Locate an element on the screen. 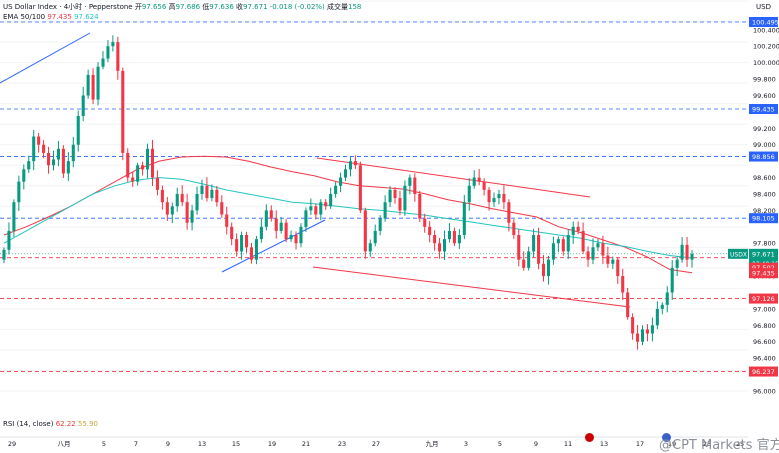 Image resolution: width=779 pixels, height=453 pixels. time-axis: 29 八月 5 7 9 13 15 19 21 23 27 九月 3 5 9 11 13 17 19 23 25 is located at coordinates (374, 442).